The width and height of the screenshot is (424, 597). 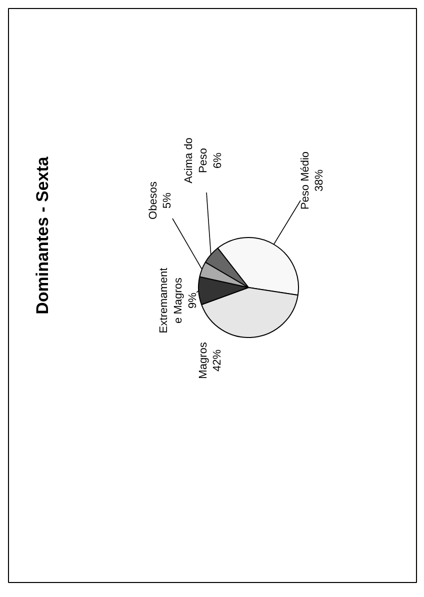 What do you see at coordinates (171, 301) in the screenshot?
I see `slice-label: Extremamente Magros` at bounding box center [171, 301].